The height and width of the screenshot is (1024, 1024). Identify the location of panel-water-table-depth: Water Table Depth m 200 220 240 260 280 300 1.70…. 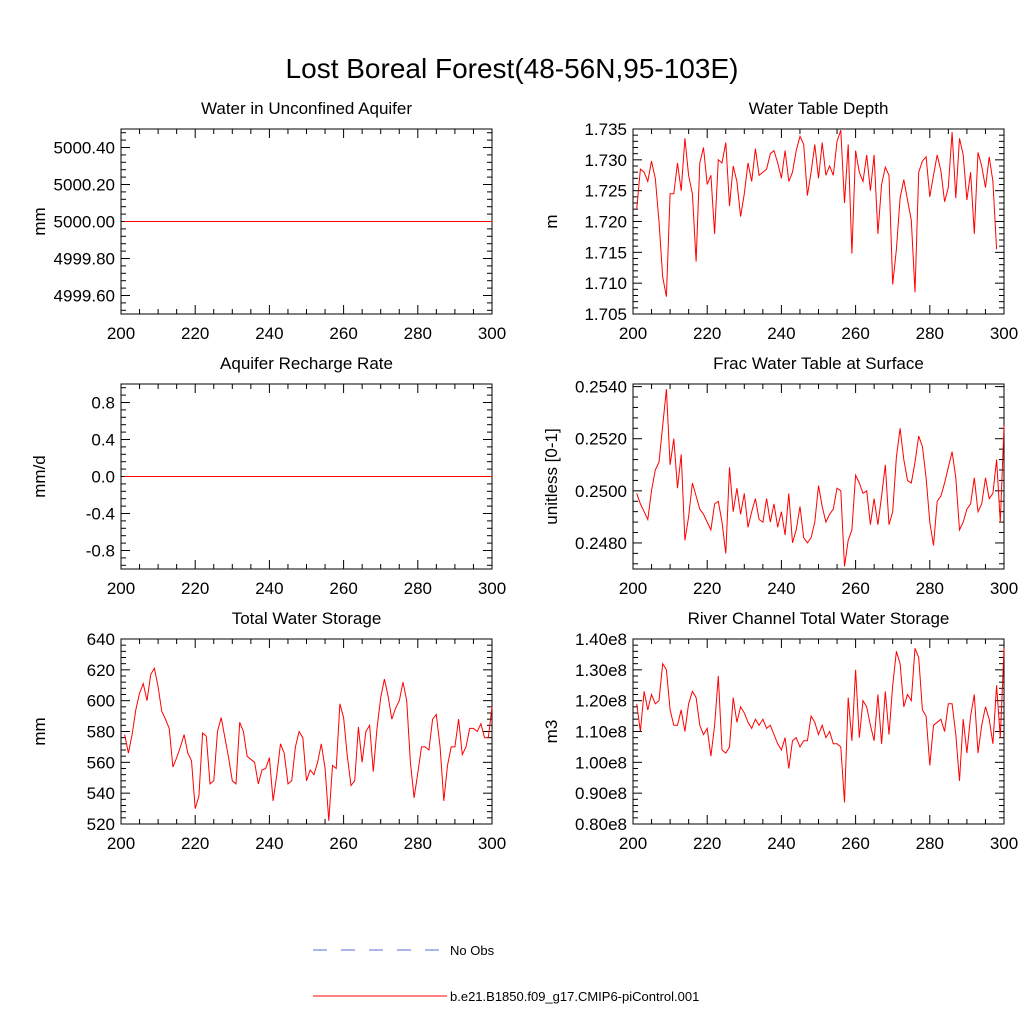
(780, 221).